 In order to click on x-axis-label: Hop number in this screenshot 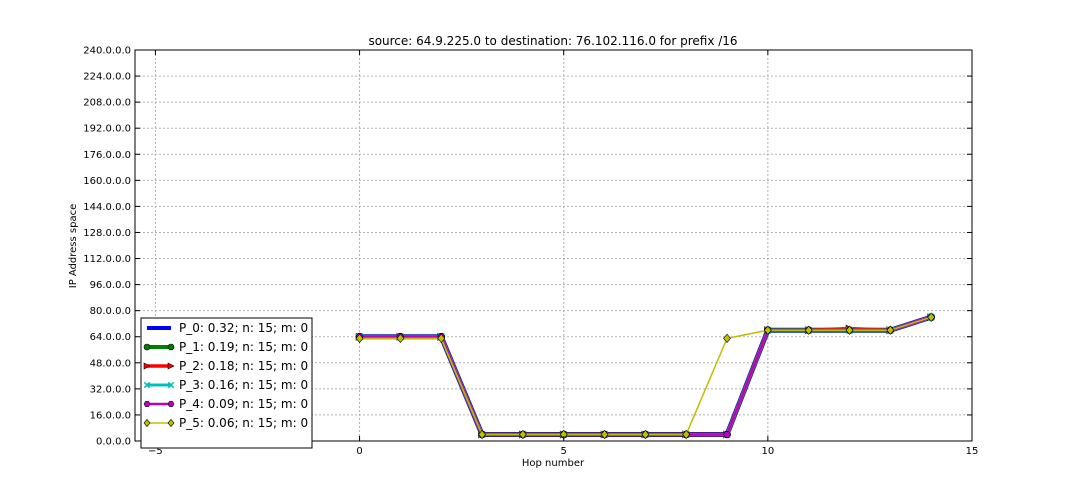, I will do `click(553, 463)`.